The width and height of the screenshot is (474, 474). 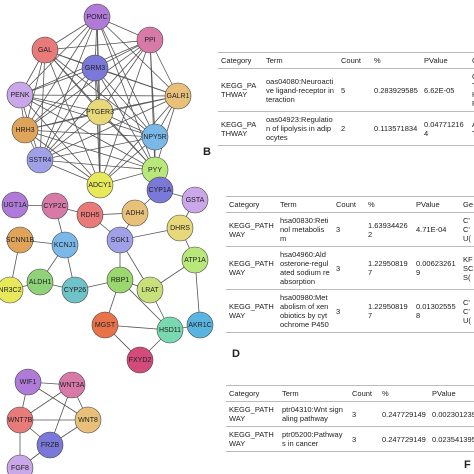 I want to click on node-label: WNT3A, so click(x=72, y=385).